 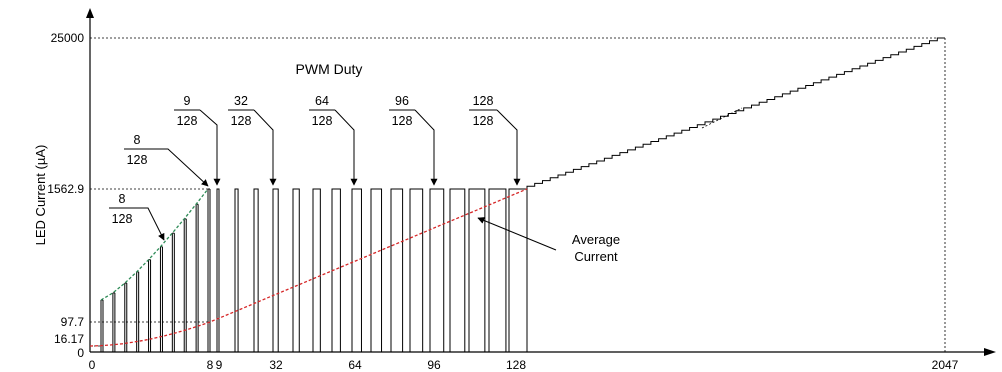 What do you see at coordinates (596, 239) in the screenshot?
I see `annot-average-line1: Average` at bounding box center [596, 239].